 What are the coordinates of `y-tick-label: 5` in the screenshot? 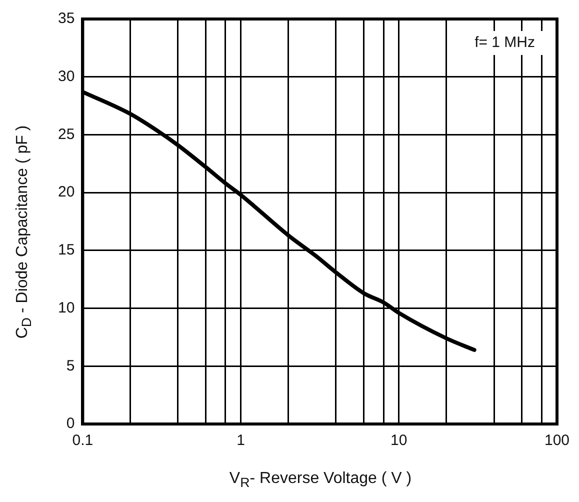 It's located at (70, 365).